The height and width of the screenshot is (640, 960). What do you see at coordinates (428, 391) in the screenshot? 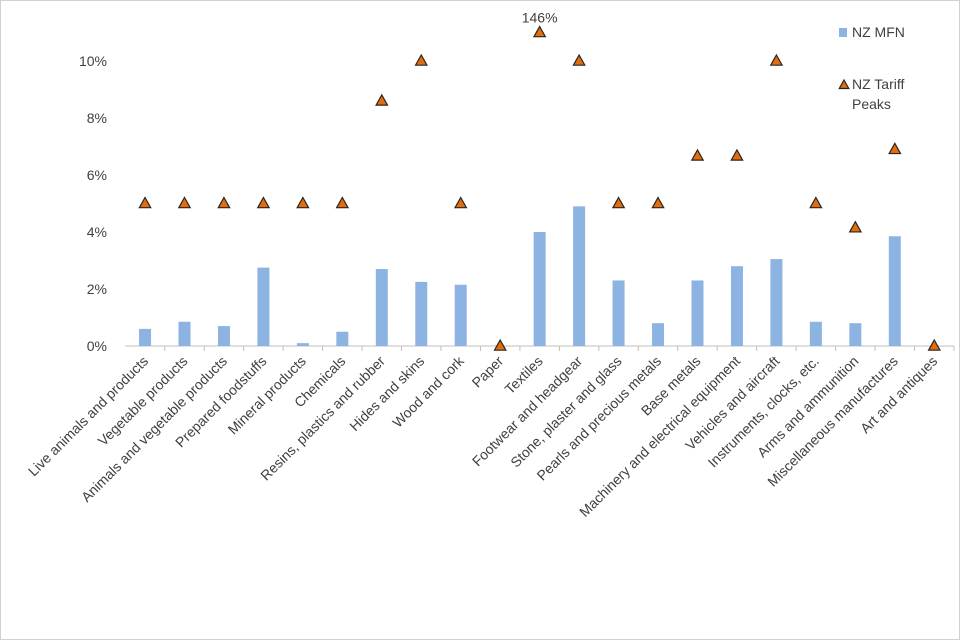
I see `x-tick-label: Wood and cork` at bounding box center [428, 391].